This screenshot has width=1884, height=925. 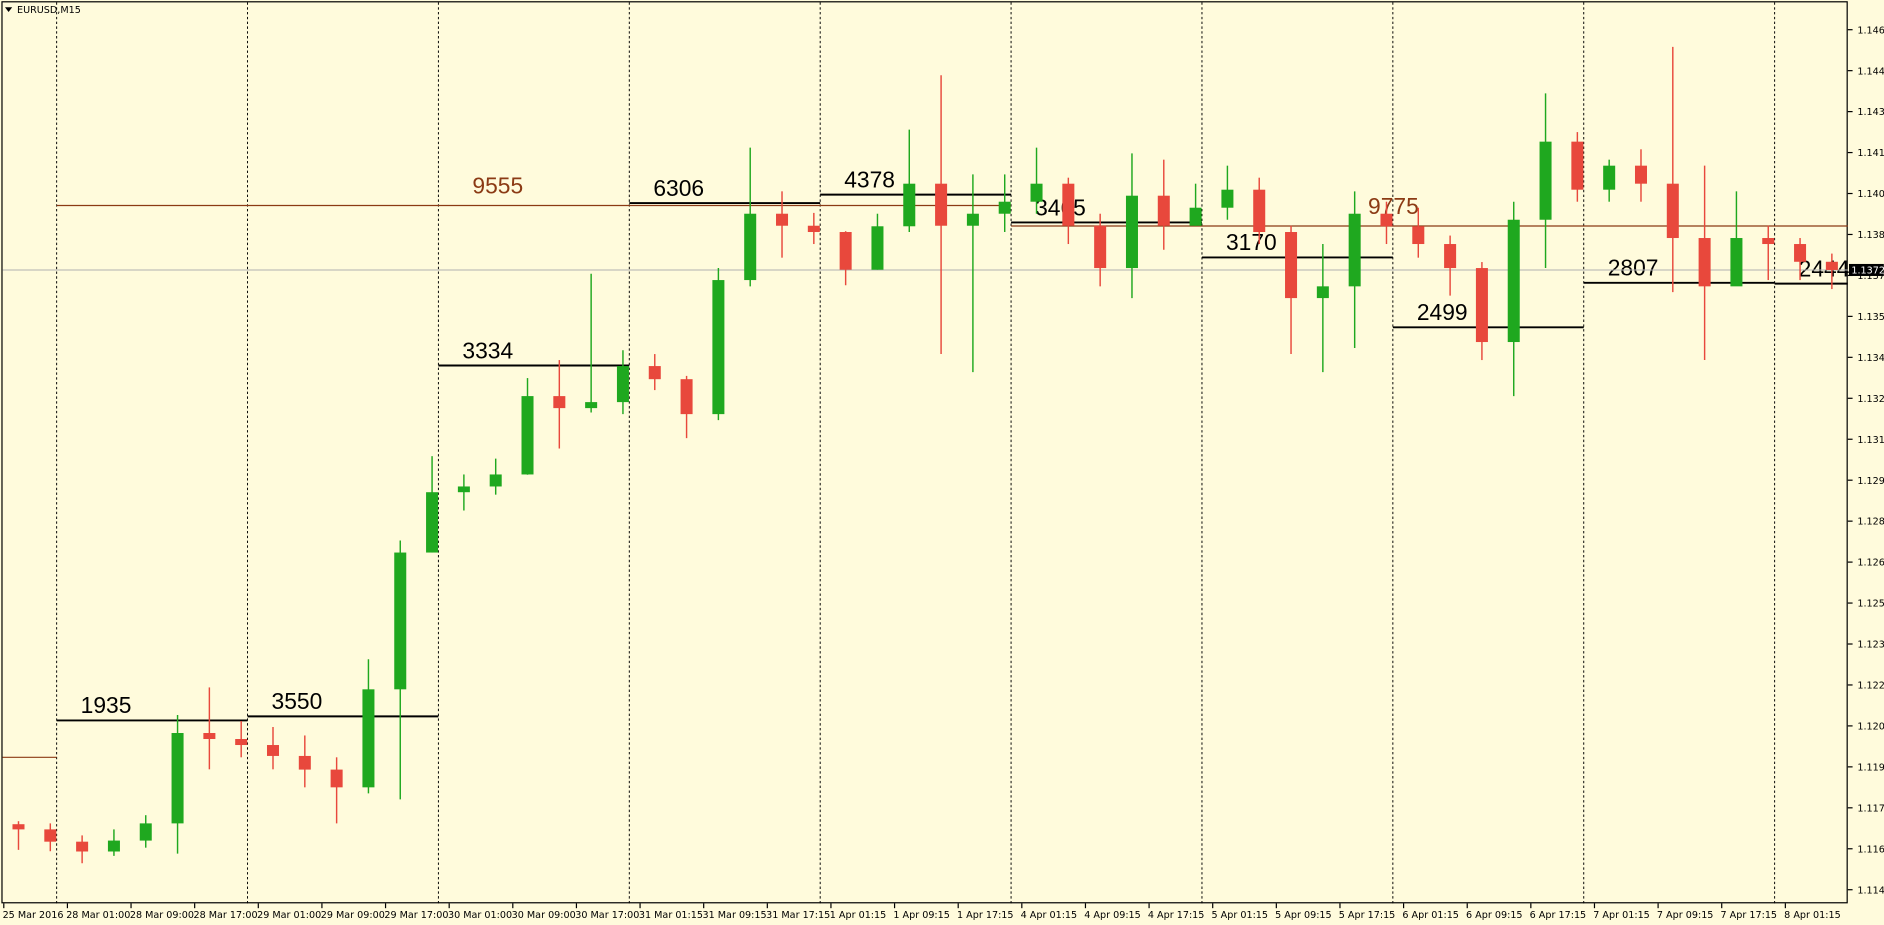 I want to click on daily-level-label: 4378, so click(x=869, y=179).